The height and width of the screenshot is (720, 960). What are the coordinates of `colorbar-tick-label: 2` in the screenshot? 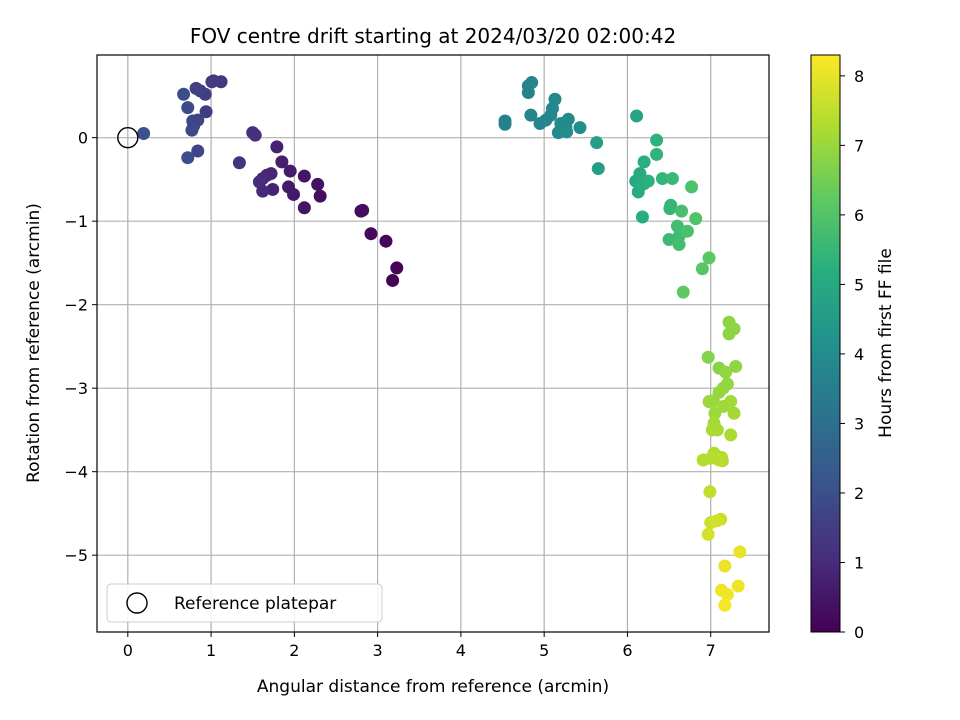 It's located at (859, 493).